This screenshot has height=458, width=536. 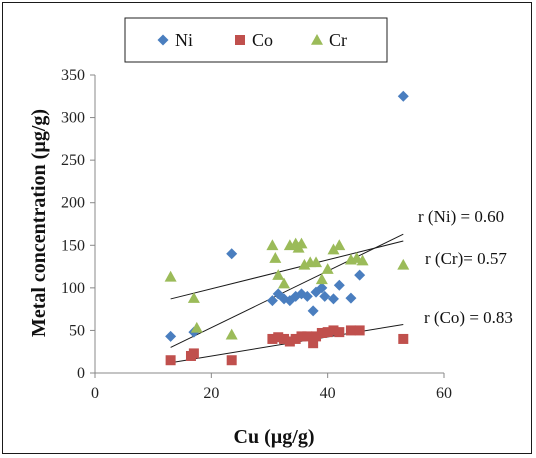 I want to click on legend-marker-co, so click(x=240, y=40).